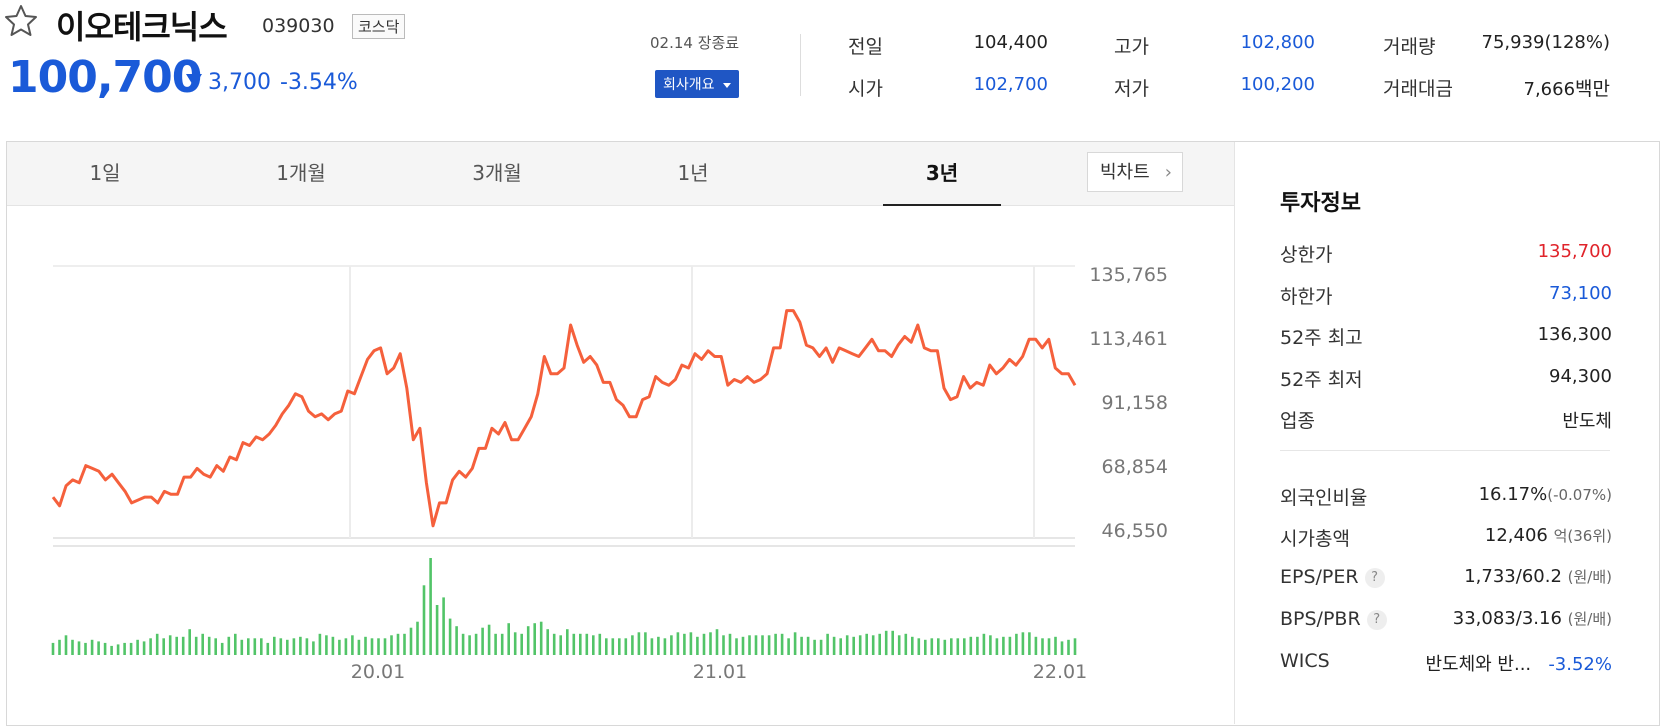 This screenshot has width=1660, height=727. I want to click on foreign-ratio-value: 16.17%(-0.07%), so click(1545, 494).